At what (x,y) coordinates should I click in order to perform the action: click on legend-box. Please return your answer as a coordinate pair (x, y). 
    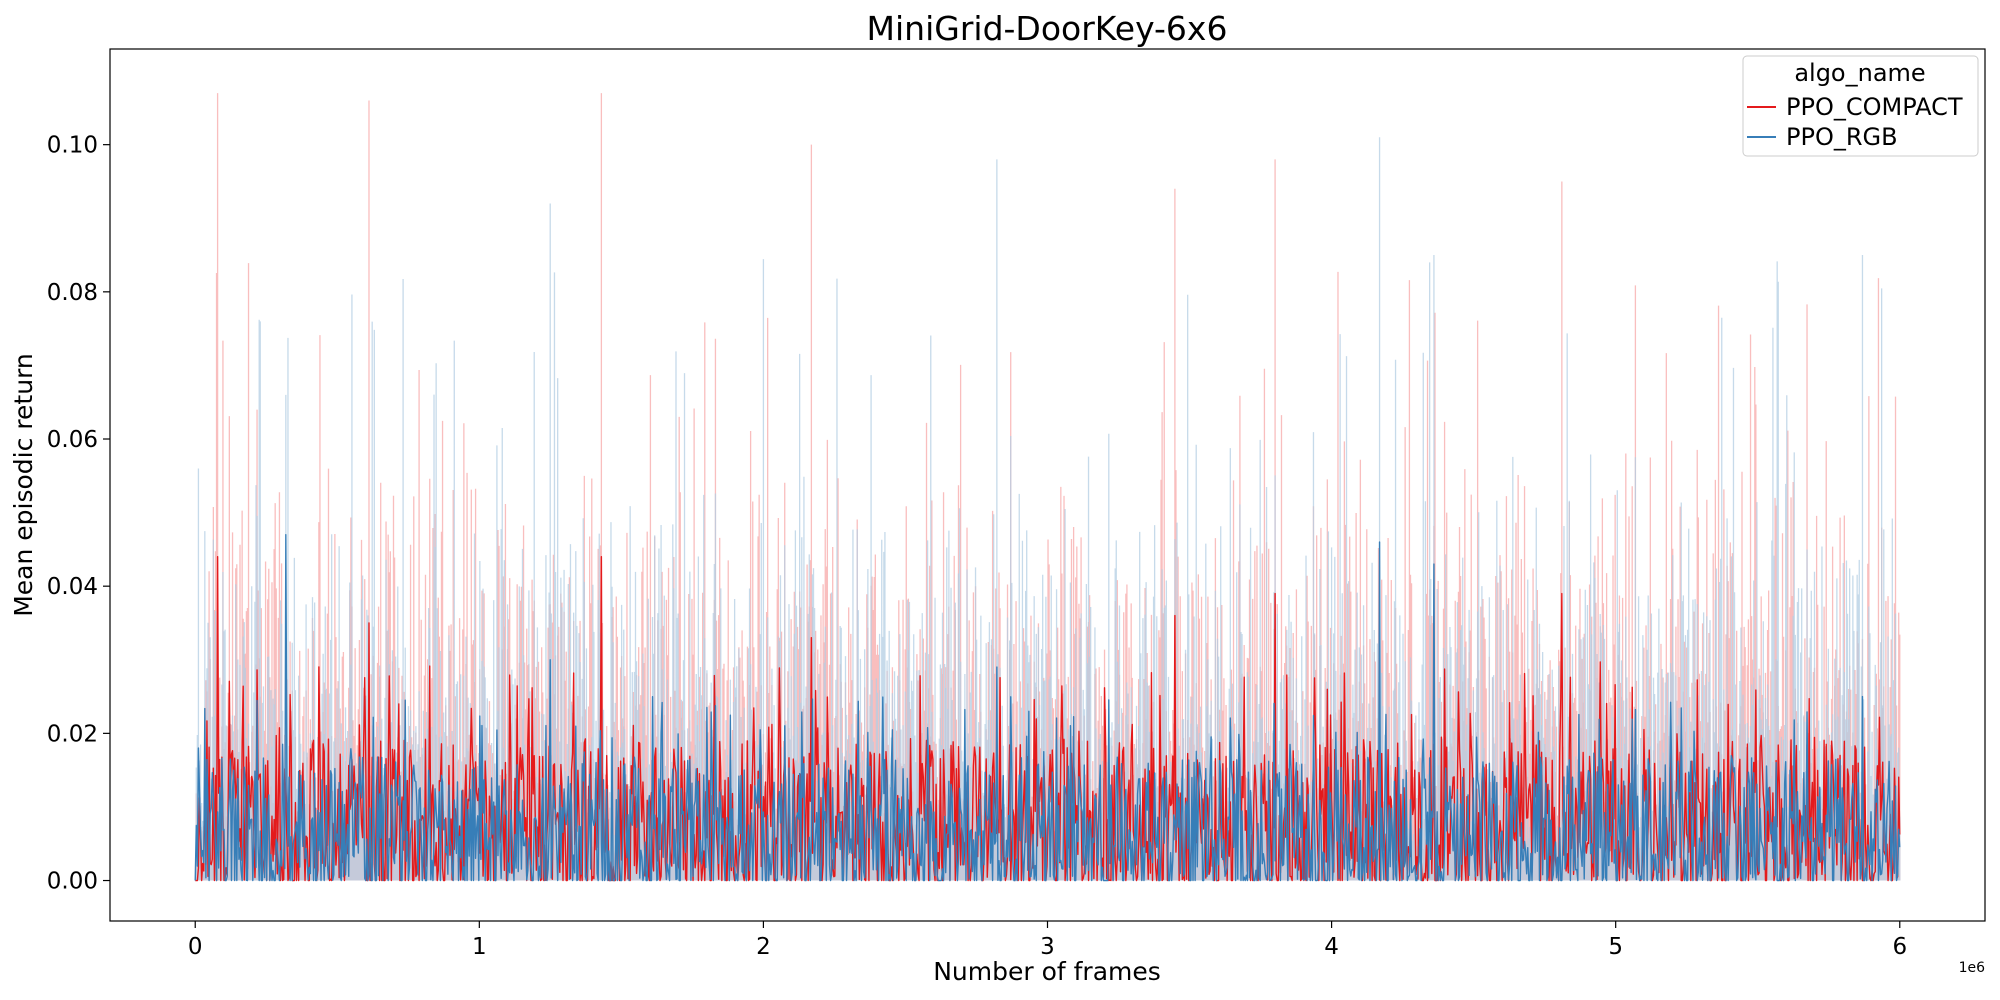
    Looking at the image, I should click on (1860, 106).